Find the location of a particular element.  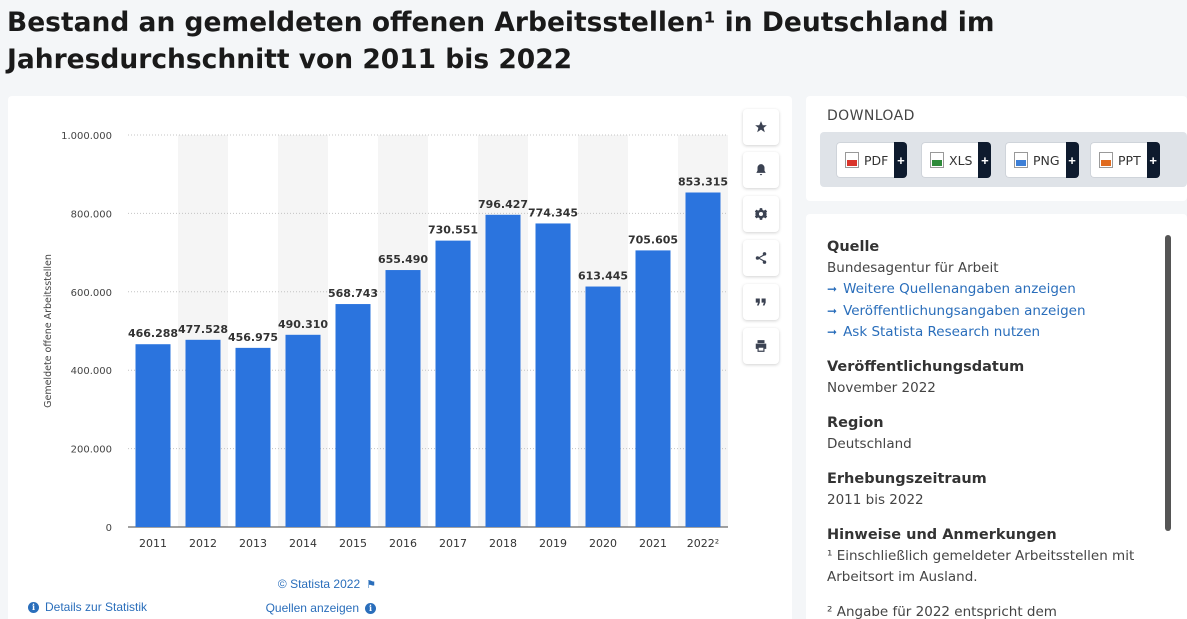

download-card: DOWNLOAD PDF + XLS + PNG + is located at coordinates (996, 148).